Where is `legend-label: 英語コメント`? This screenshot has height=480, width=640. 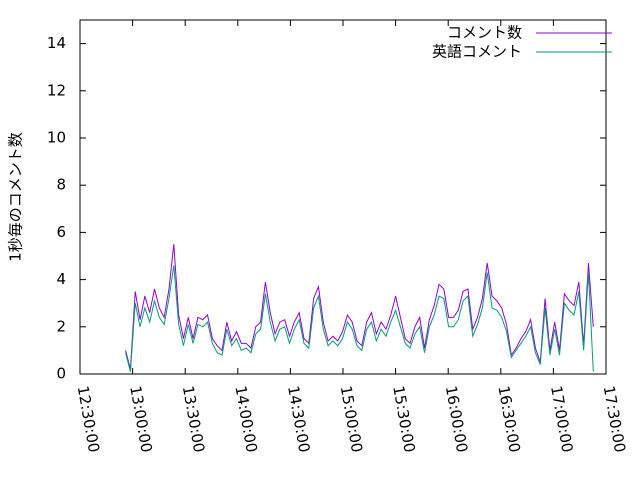
legend-label: 英語コメント is located at coordinates (477, 52).